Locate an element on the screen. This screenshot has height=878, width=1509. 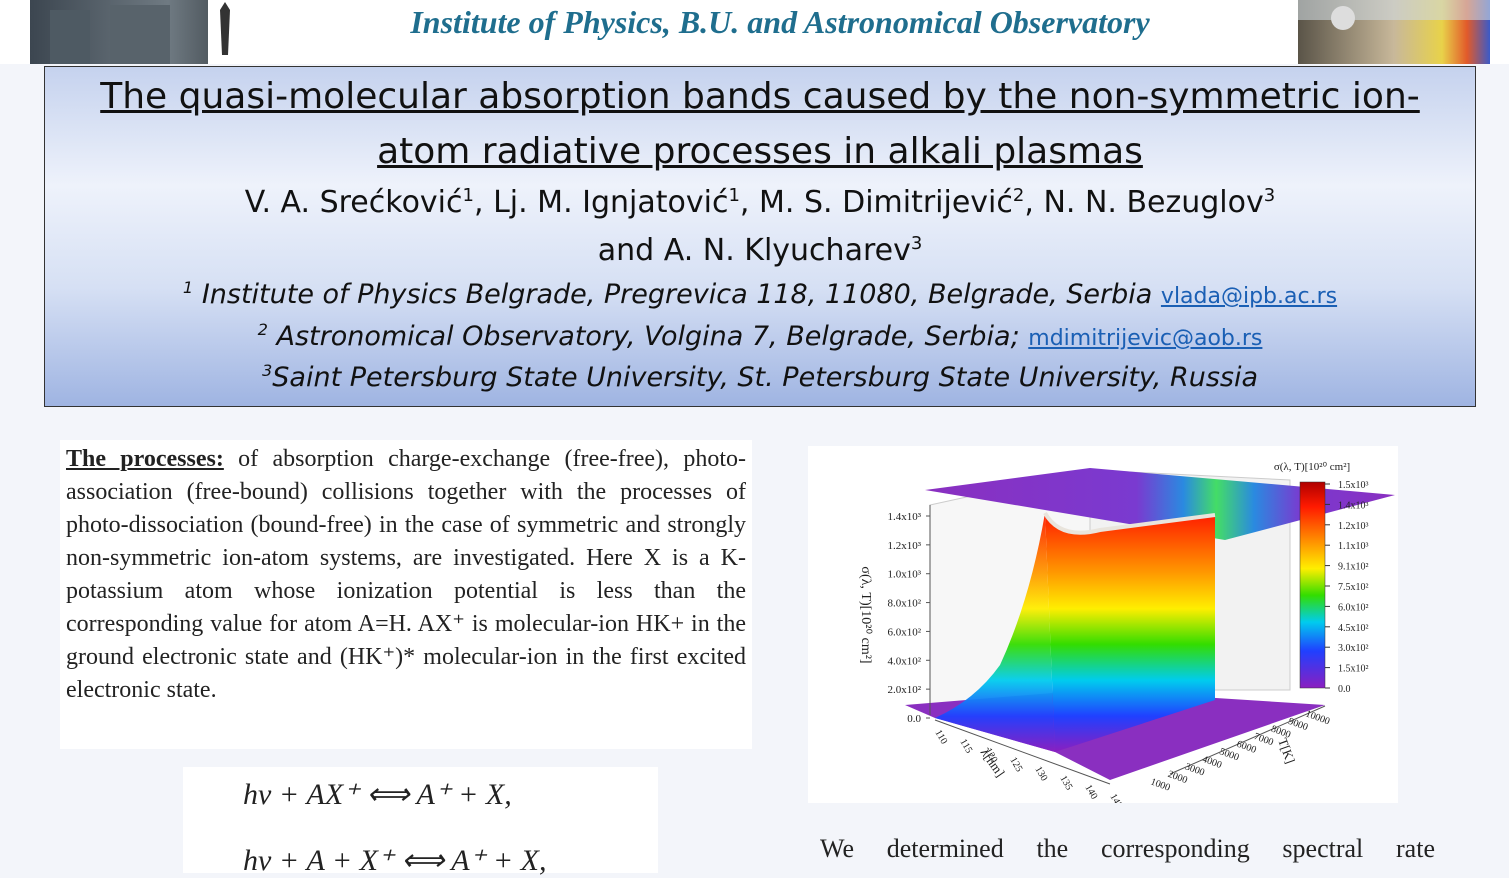
x-tick-label: 115 is located at coordinates (965, 746).